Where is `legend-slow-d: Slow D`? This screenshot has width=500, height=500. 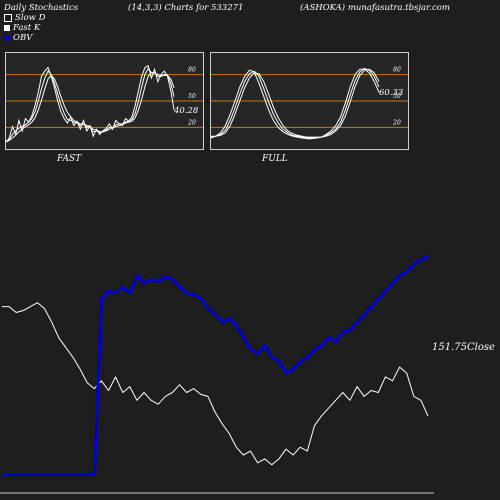
legend-slow-d: Slow D is located at coordinates (24, 18).